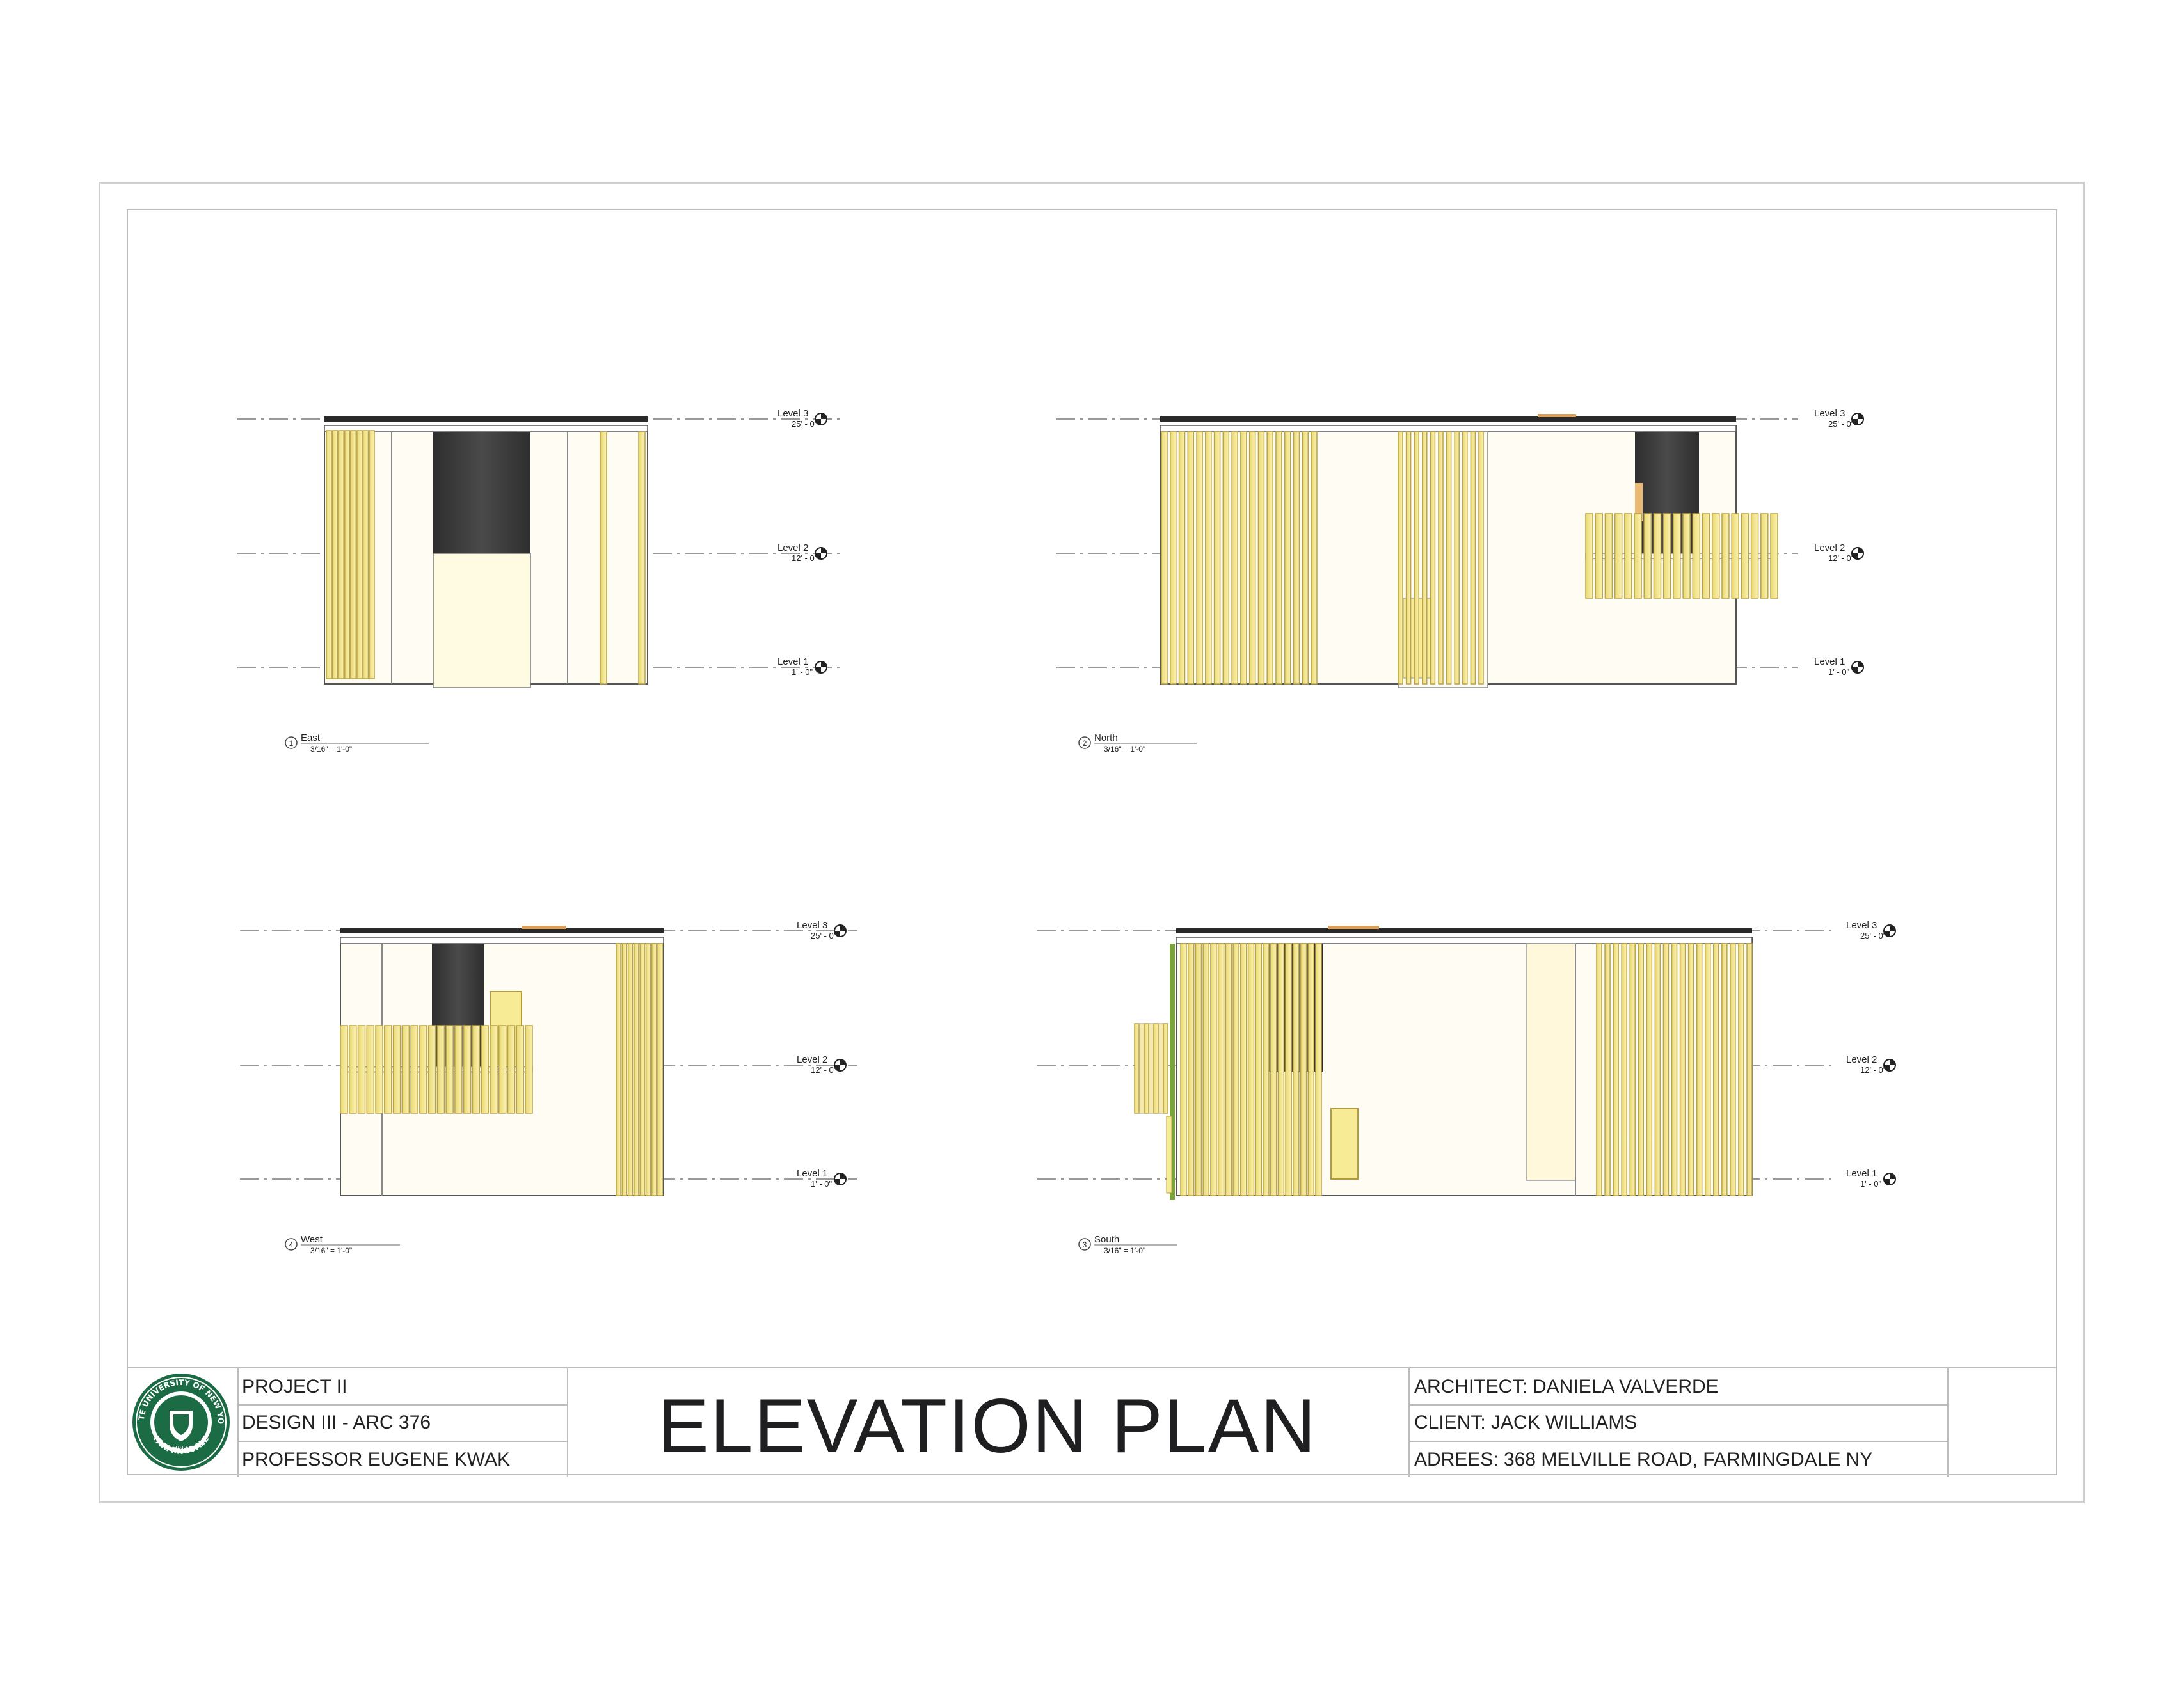  Describe the element at coordinates (181, 1448) in the screenshot. I see `logo-year: 1912` at that location.